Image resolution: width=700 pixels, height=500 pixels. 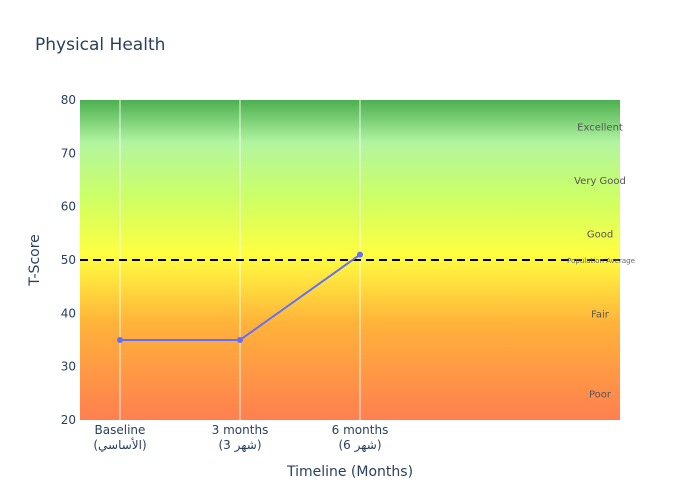 I want to click on x-tick-sublabel: (الأساسي), so click(x=119, y=444).